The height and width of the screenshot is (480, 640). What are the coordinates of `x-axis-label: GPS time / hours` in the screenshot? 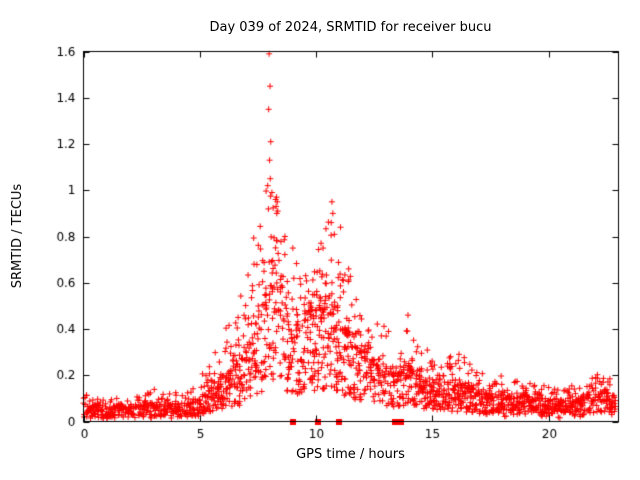 It's located at (350, 454).